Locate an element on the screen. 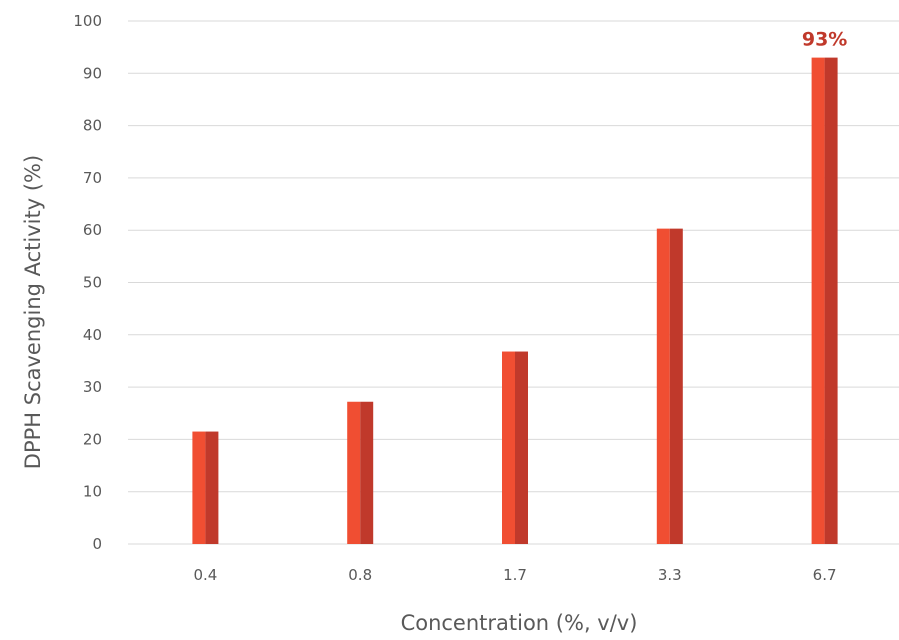 The image size is (899, 640). y-tick-label: 90 is located at coordinates (92, 73).